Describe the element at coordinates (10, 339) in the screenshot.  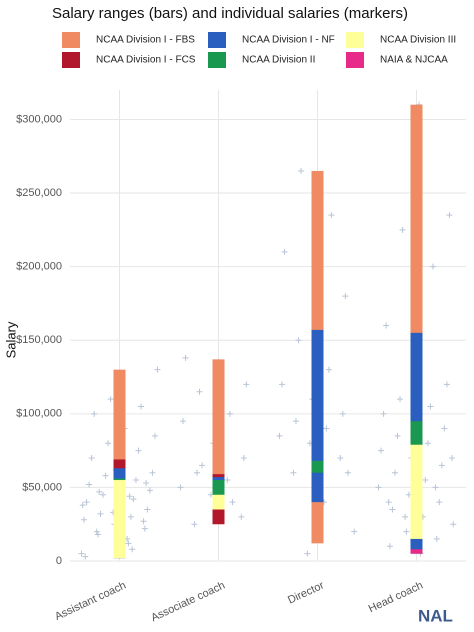
I see `y-axis-label: Salary` at that location.